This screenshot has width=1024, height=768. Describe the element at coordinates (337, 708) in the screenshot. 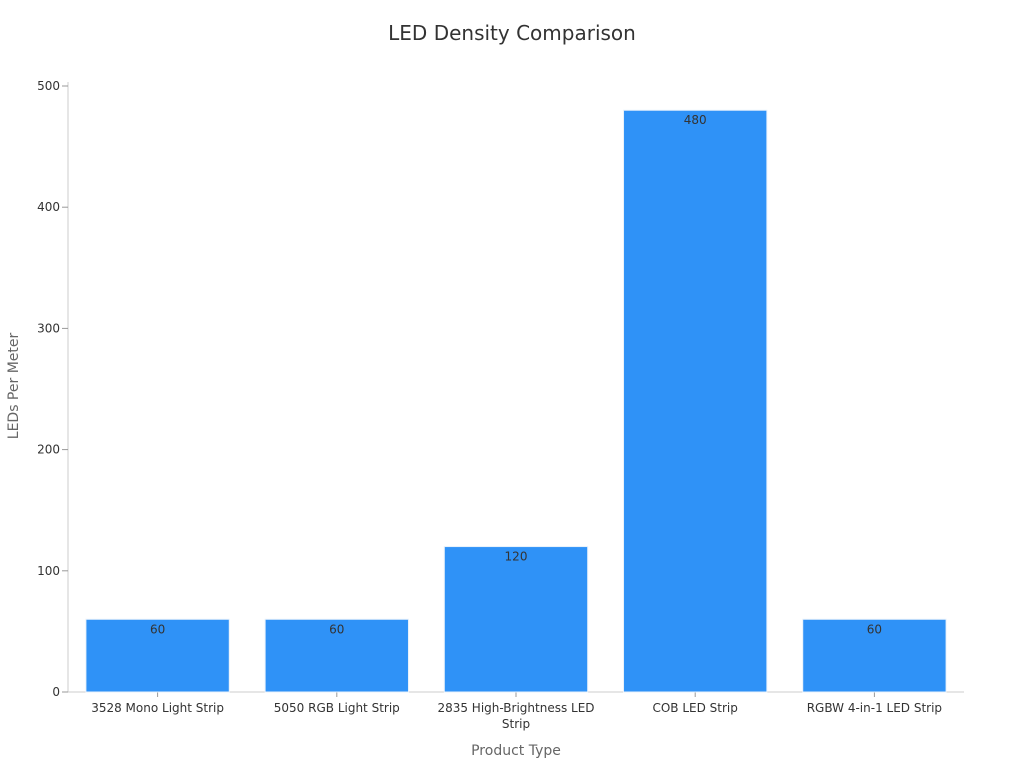

I see `x-tick-label: 5050 RGB Light Strip` at that location.